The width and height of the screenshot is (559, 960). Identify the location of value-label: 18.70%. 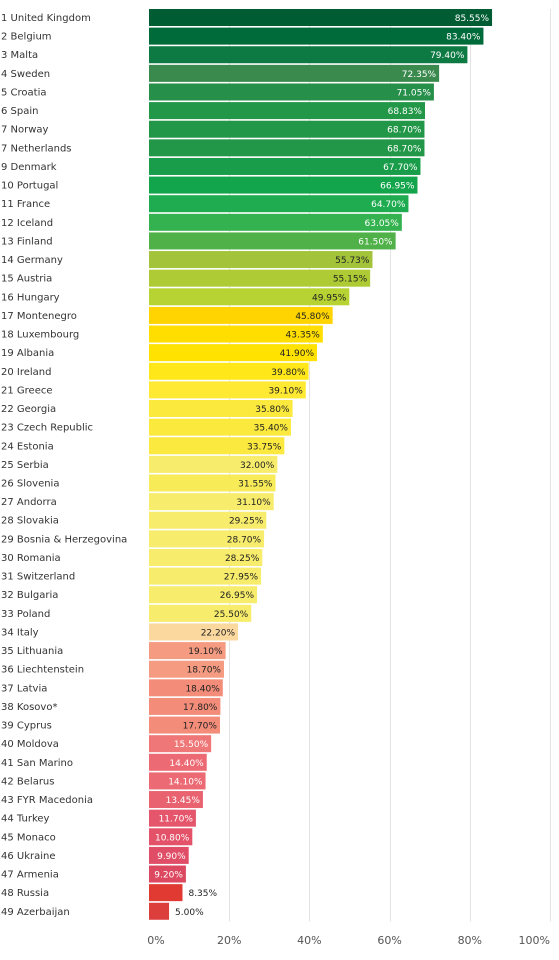
(204, 671).